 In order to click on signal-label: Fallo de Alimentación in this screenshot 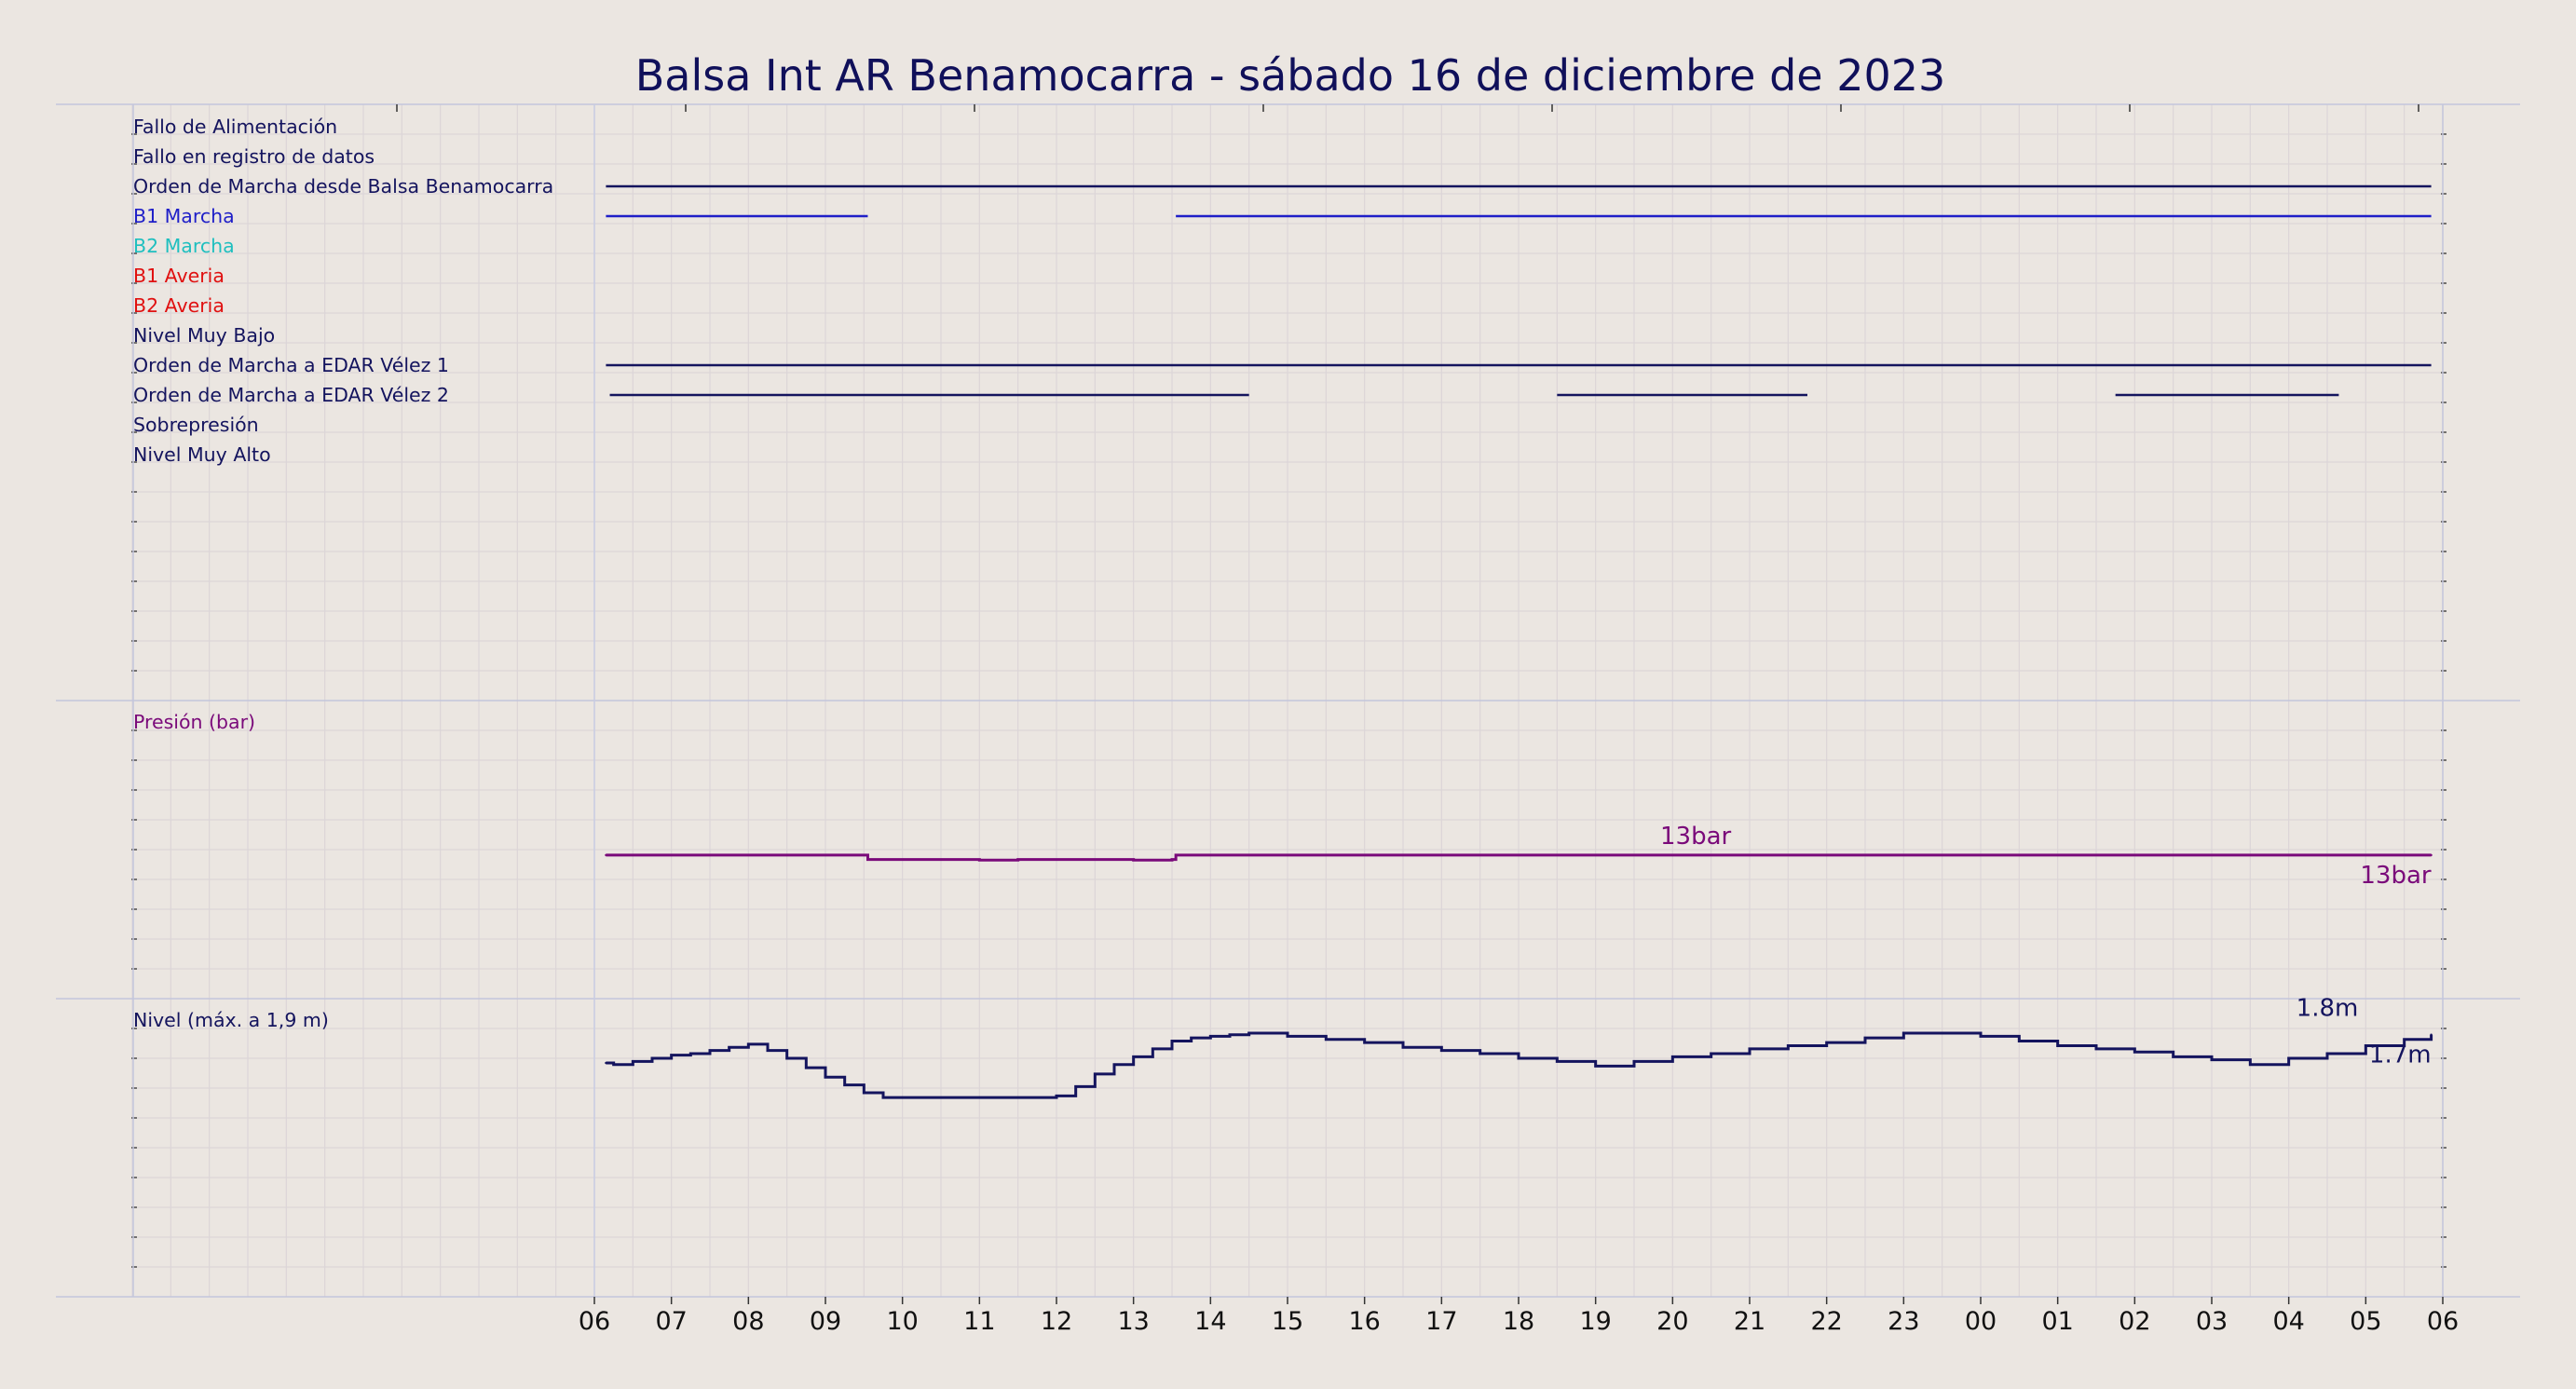, I will do `click(235, 127)`.